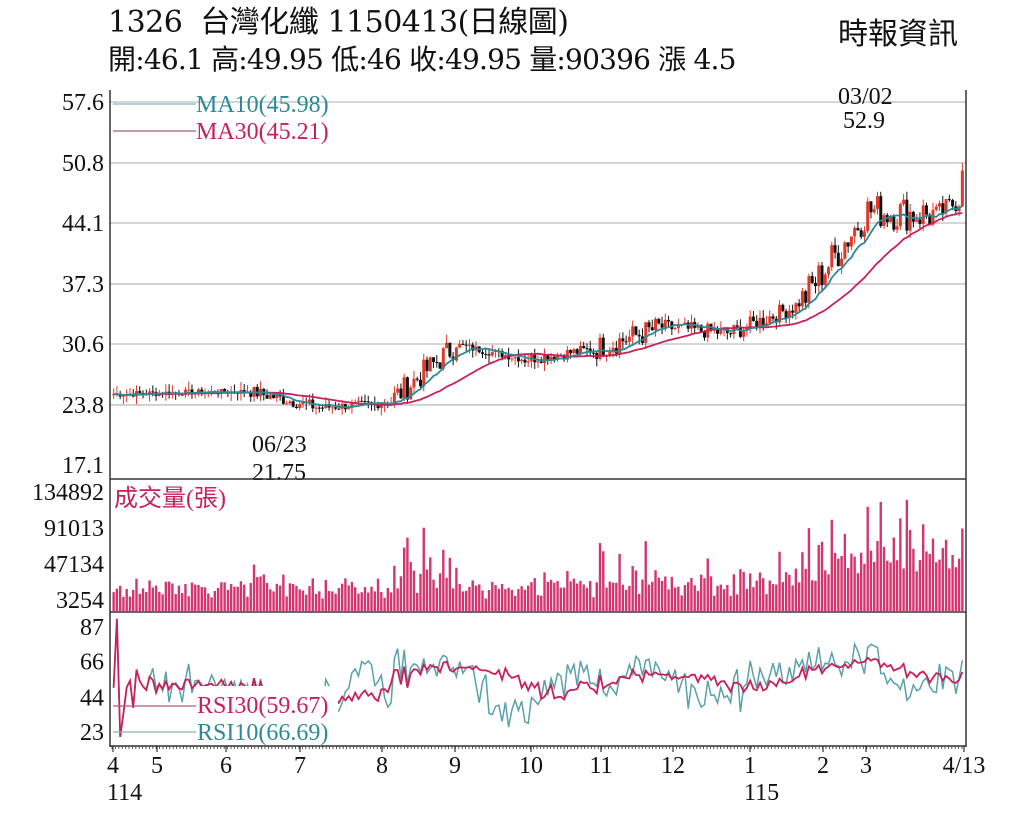 This screenshot has height=822, width=1024. What do you see at coordinates (279, 445) in the screenshot?
I see `low-date-annotation: 06/23` at bounding box center [279, 445].